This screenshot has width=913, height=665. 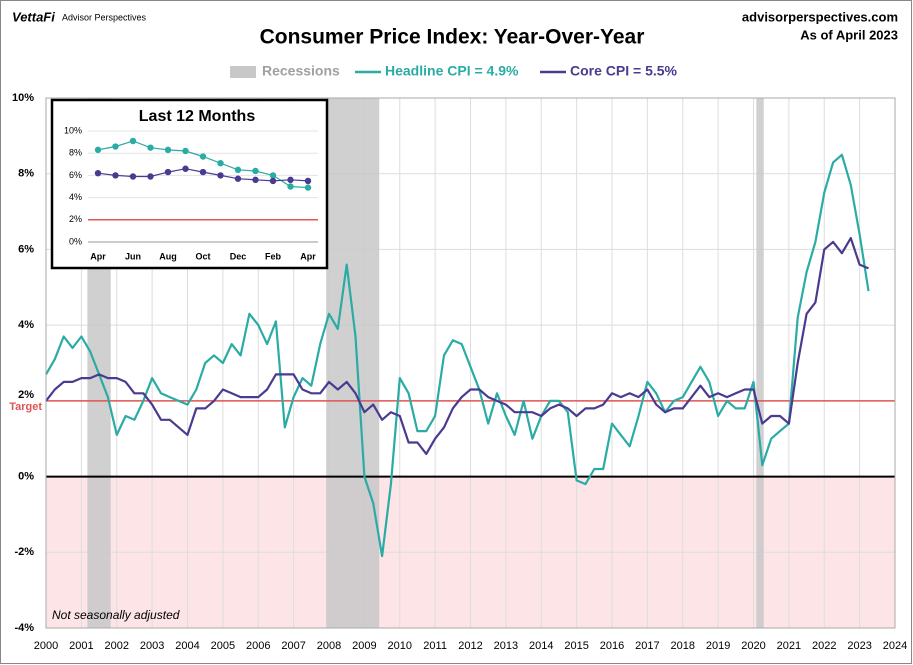 I want to click on chart-title: Consumer Price Index: Year-Over-Year, so click(x=452, y=37).